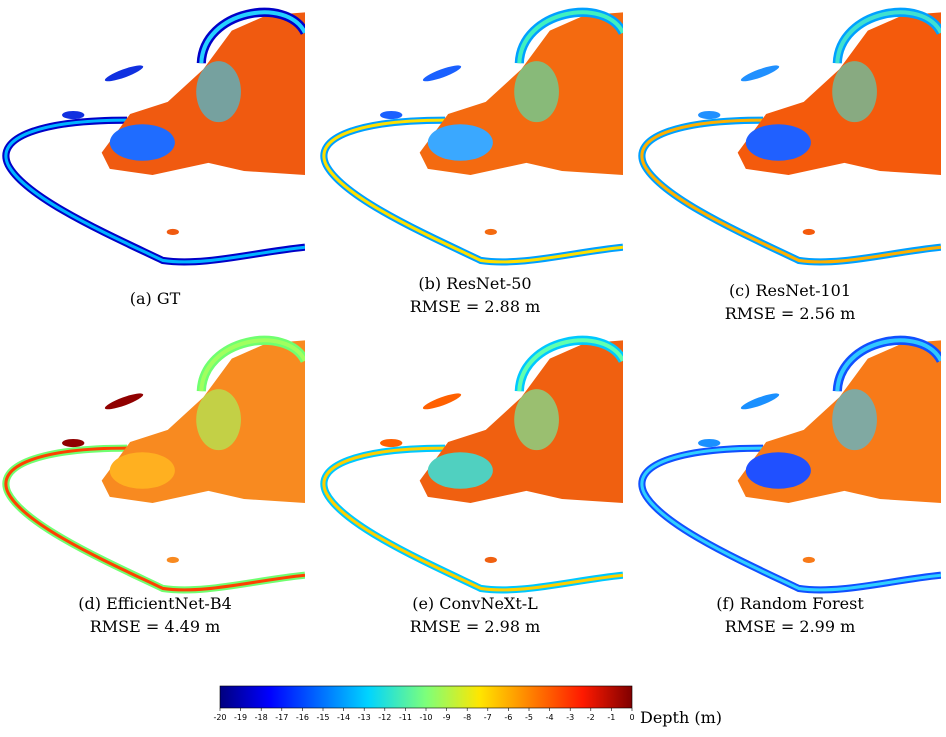 This screenshot has height=737, width=946. I want to click on panel-metric: RMSE = 2.56 m, so click(790, 313).